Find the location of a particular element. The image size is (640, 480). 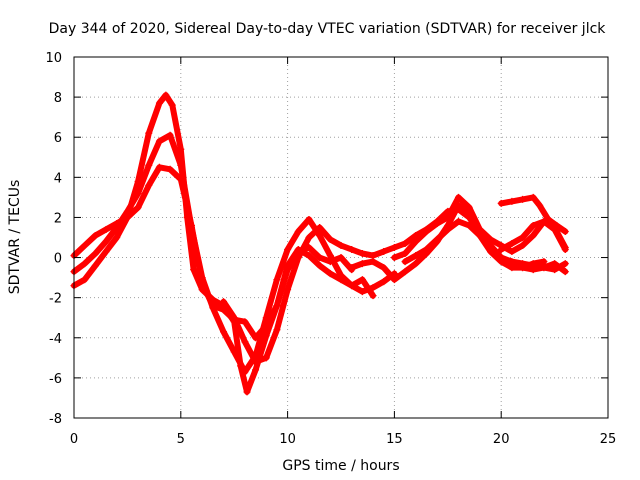

y-tick-label: 8 is located at coordinates (58, 98).